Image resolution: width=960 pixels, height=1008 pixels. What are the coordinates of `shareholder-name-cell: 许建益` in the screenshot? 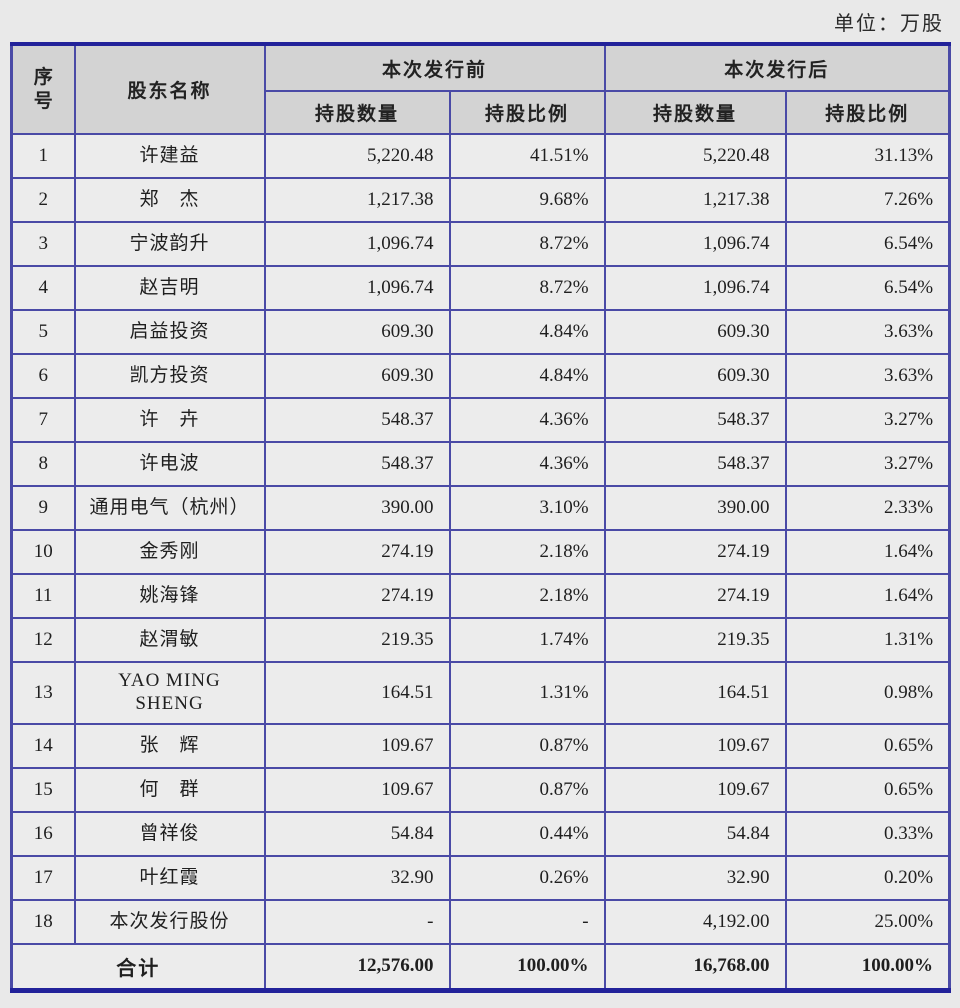 It's located at (169, 156).